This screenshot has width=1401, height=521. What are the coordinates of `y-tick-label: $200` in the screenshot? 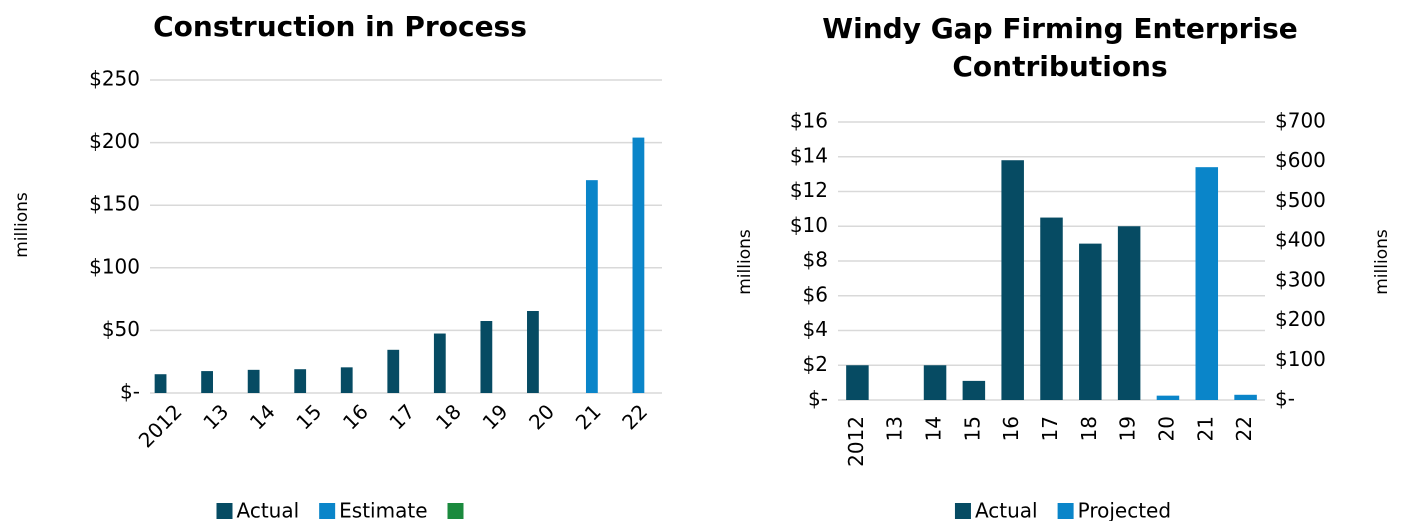 It's located at (114, 141).